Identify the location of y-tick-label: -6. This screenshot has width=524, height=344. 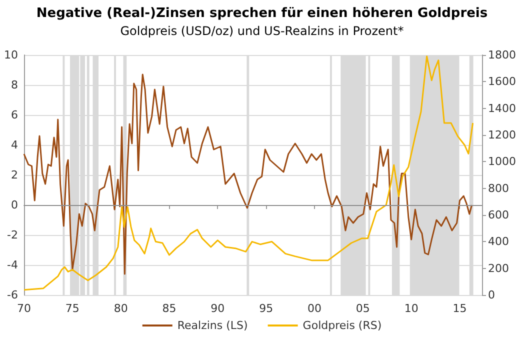
(12, 295).